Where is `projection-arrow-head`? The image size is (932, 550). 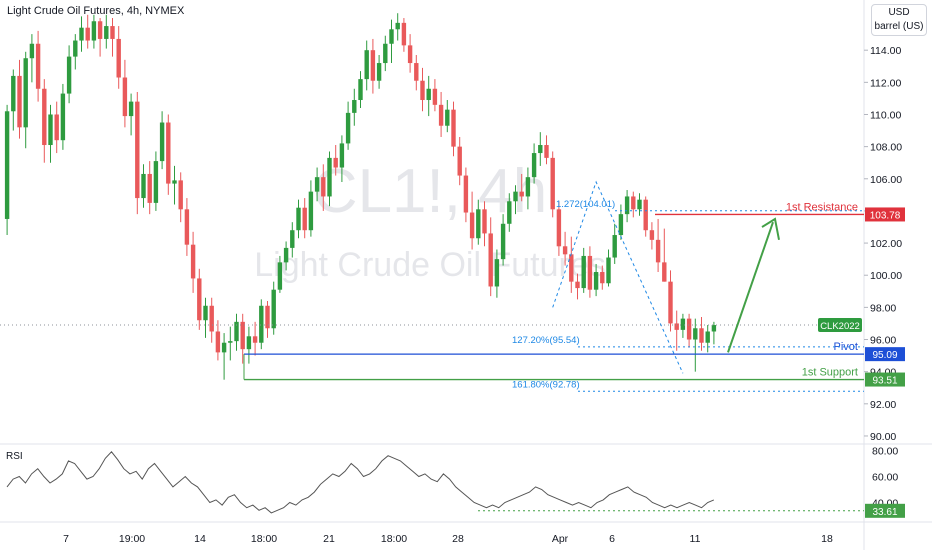
projection-arrow-head is located at coordinates (770, 229).